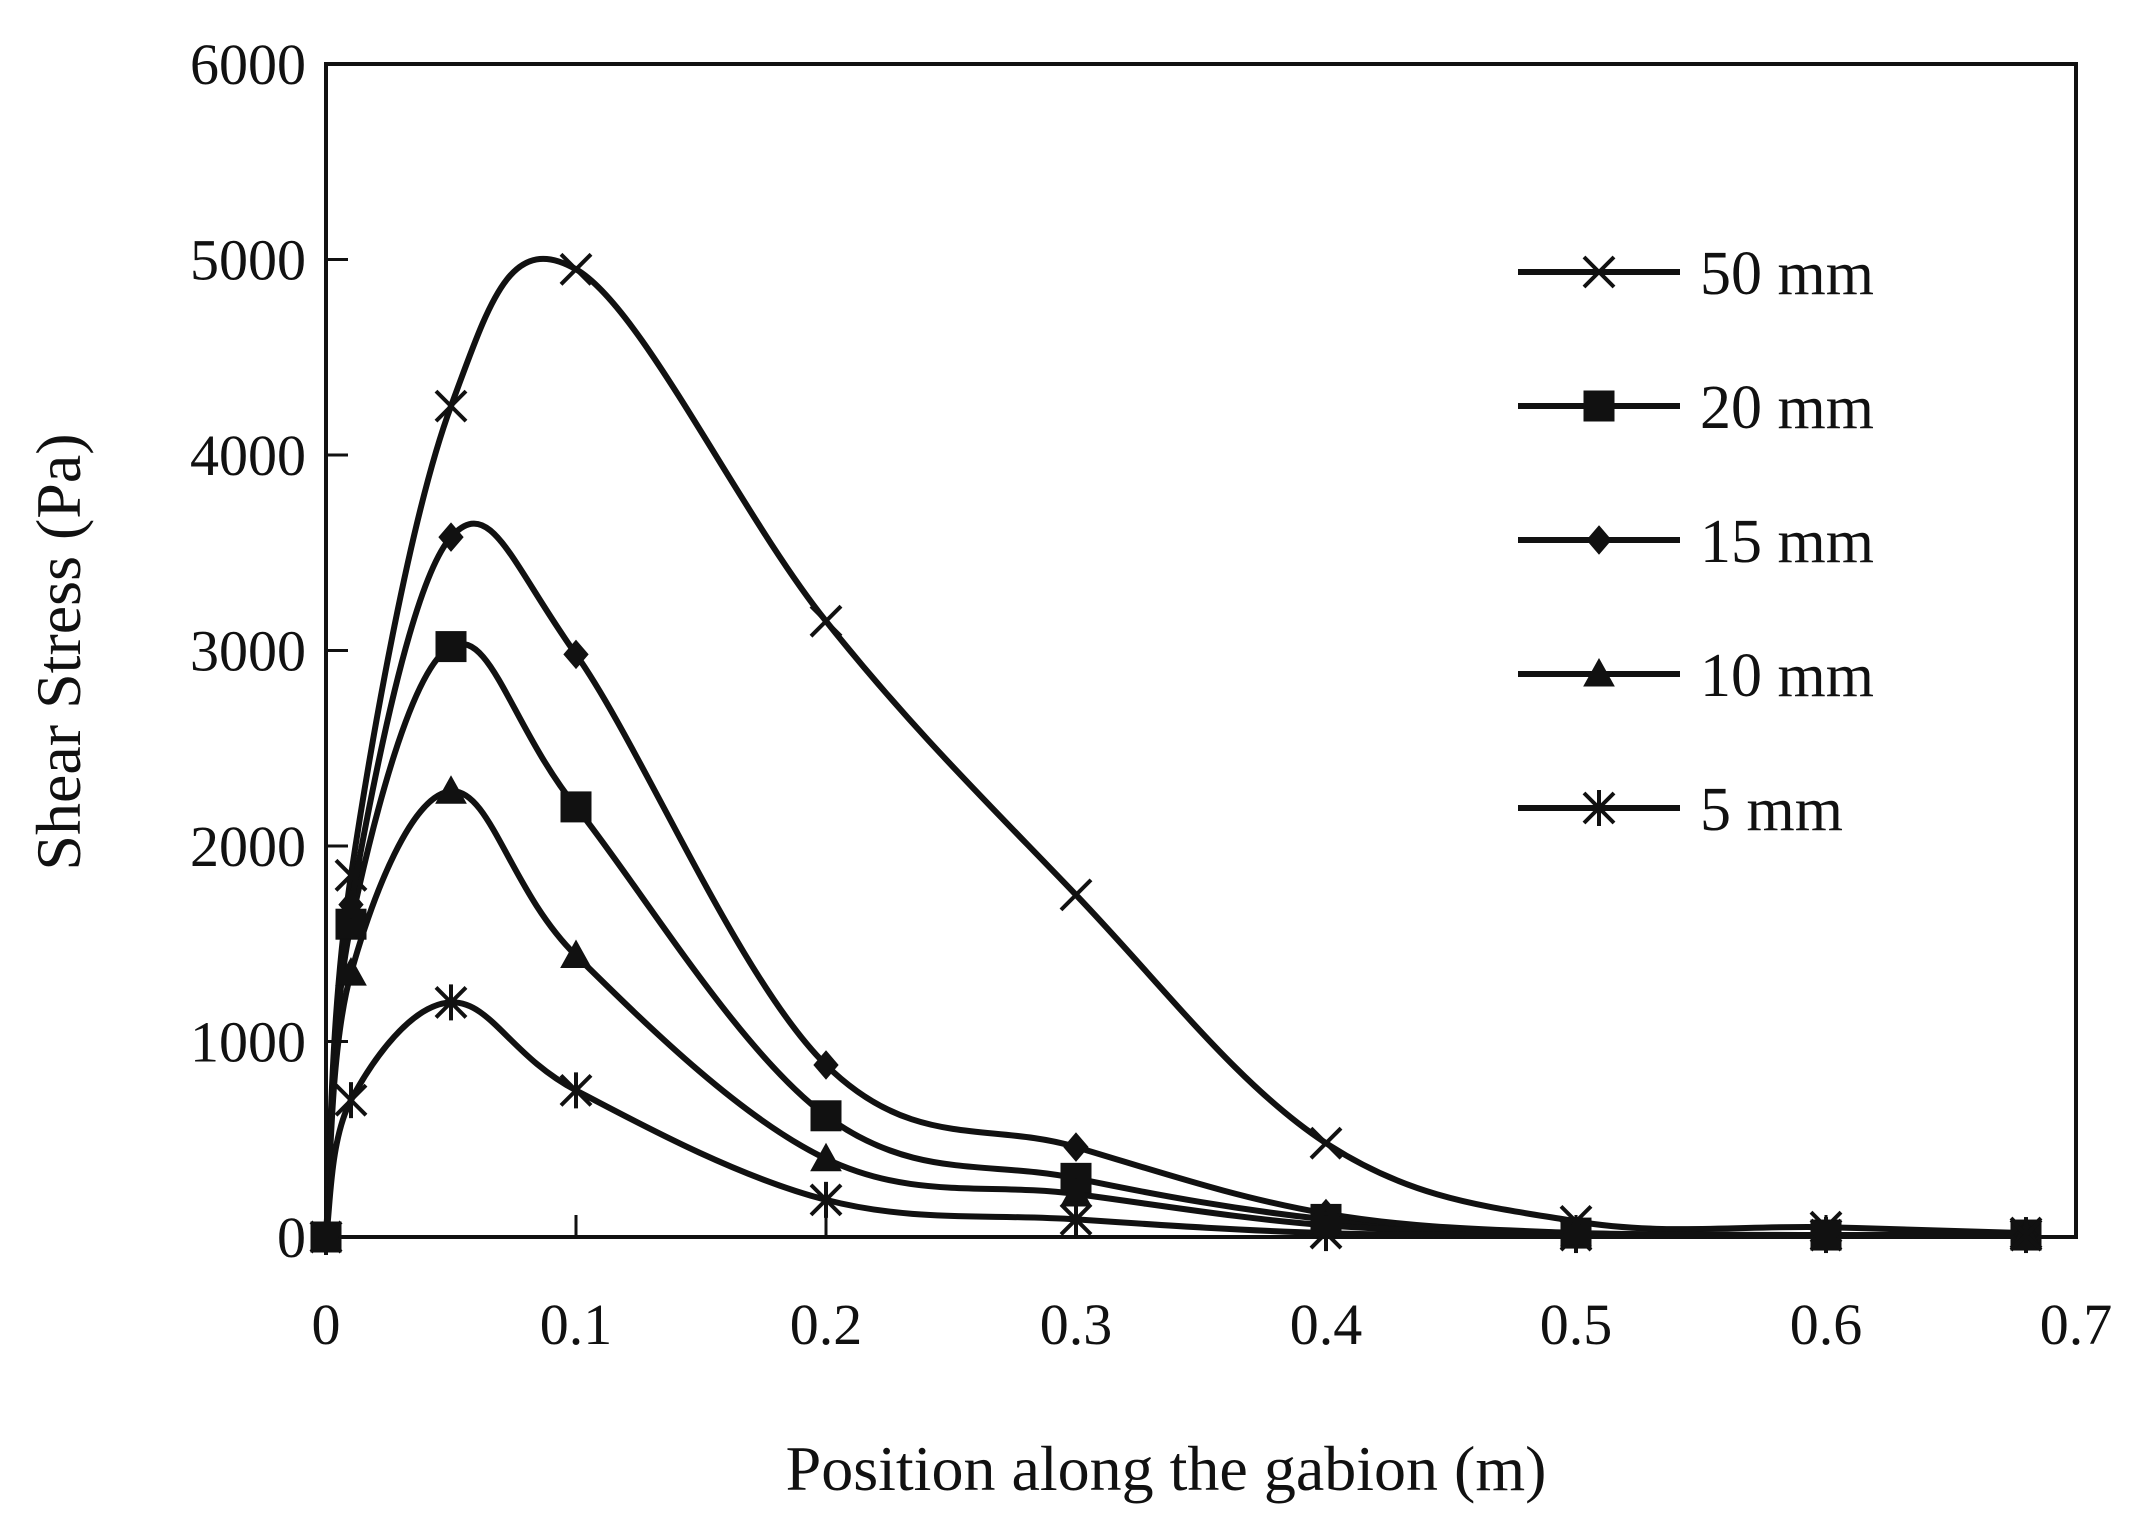 The height and width of the screenshot is (1522, 2139). Describe the element at coordinates (1076, 1324) in the screenshot. I see `x-tick-label: 0.3` at that location.